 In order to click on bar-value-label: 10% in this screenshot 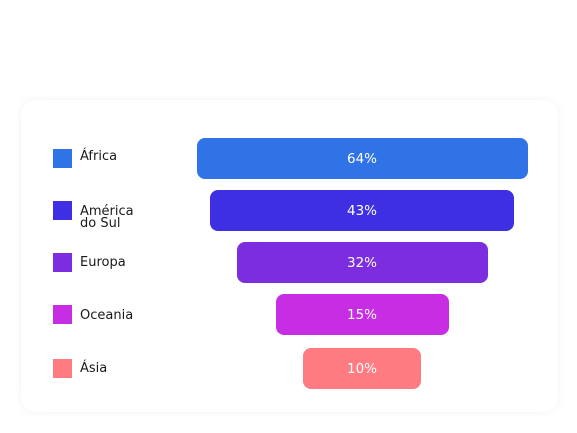, I will do `click(361, 368)`.